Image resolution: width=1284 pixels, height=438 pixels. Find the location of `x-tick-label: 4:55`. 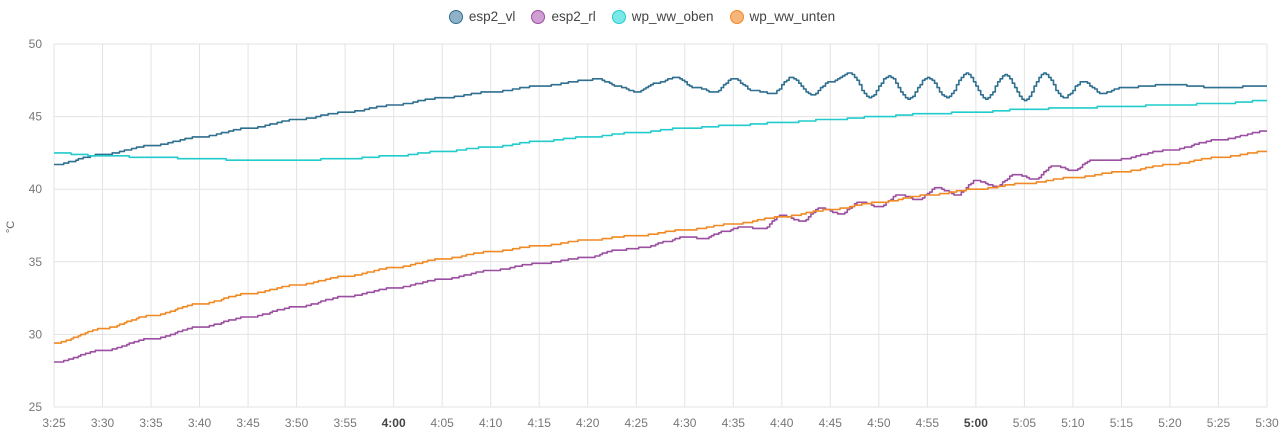

x-tick-label: 4:55 is located at coordinates (928, 423).